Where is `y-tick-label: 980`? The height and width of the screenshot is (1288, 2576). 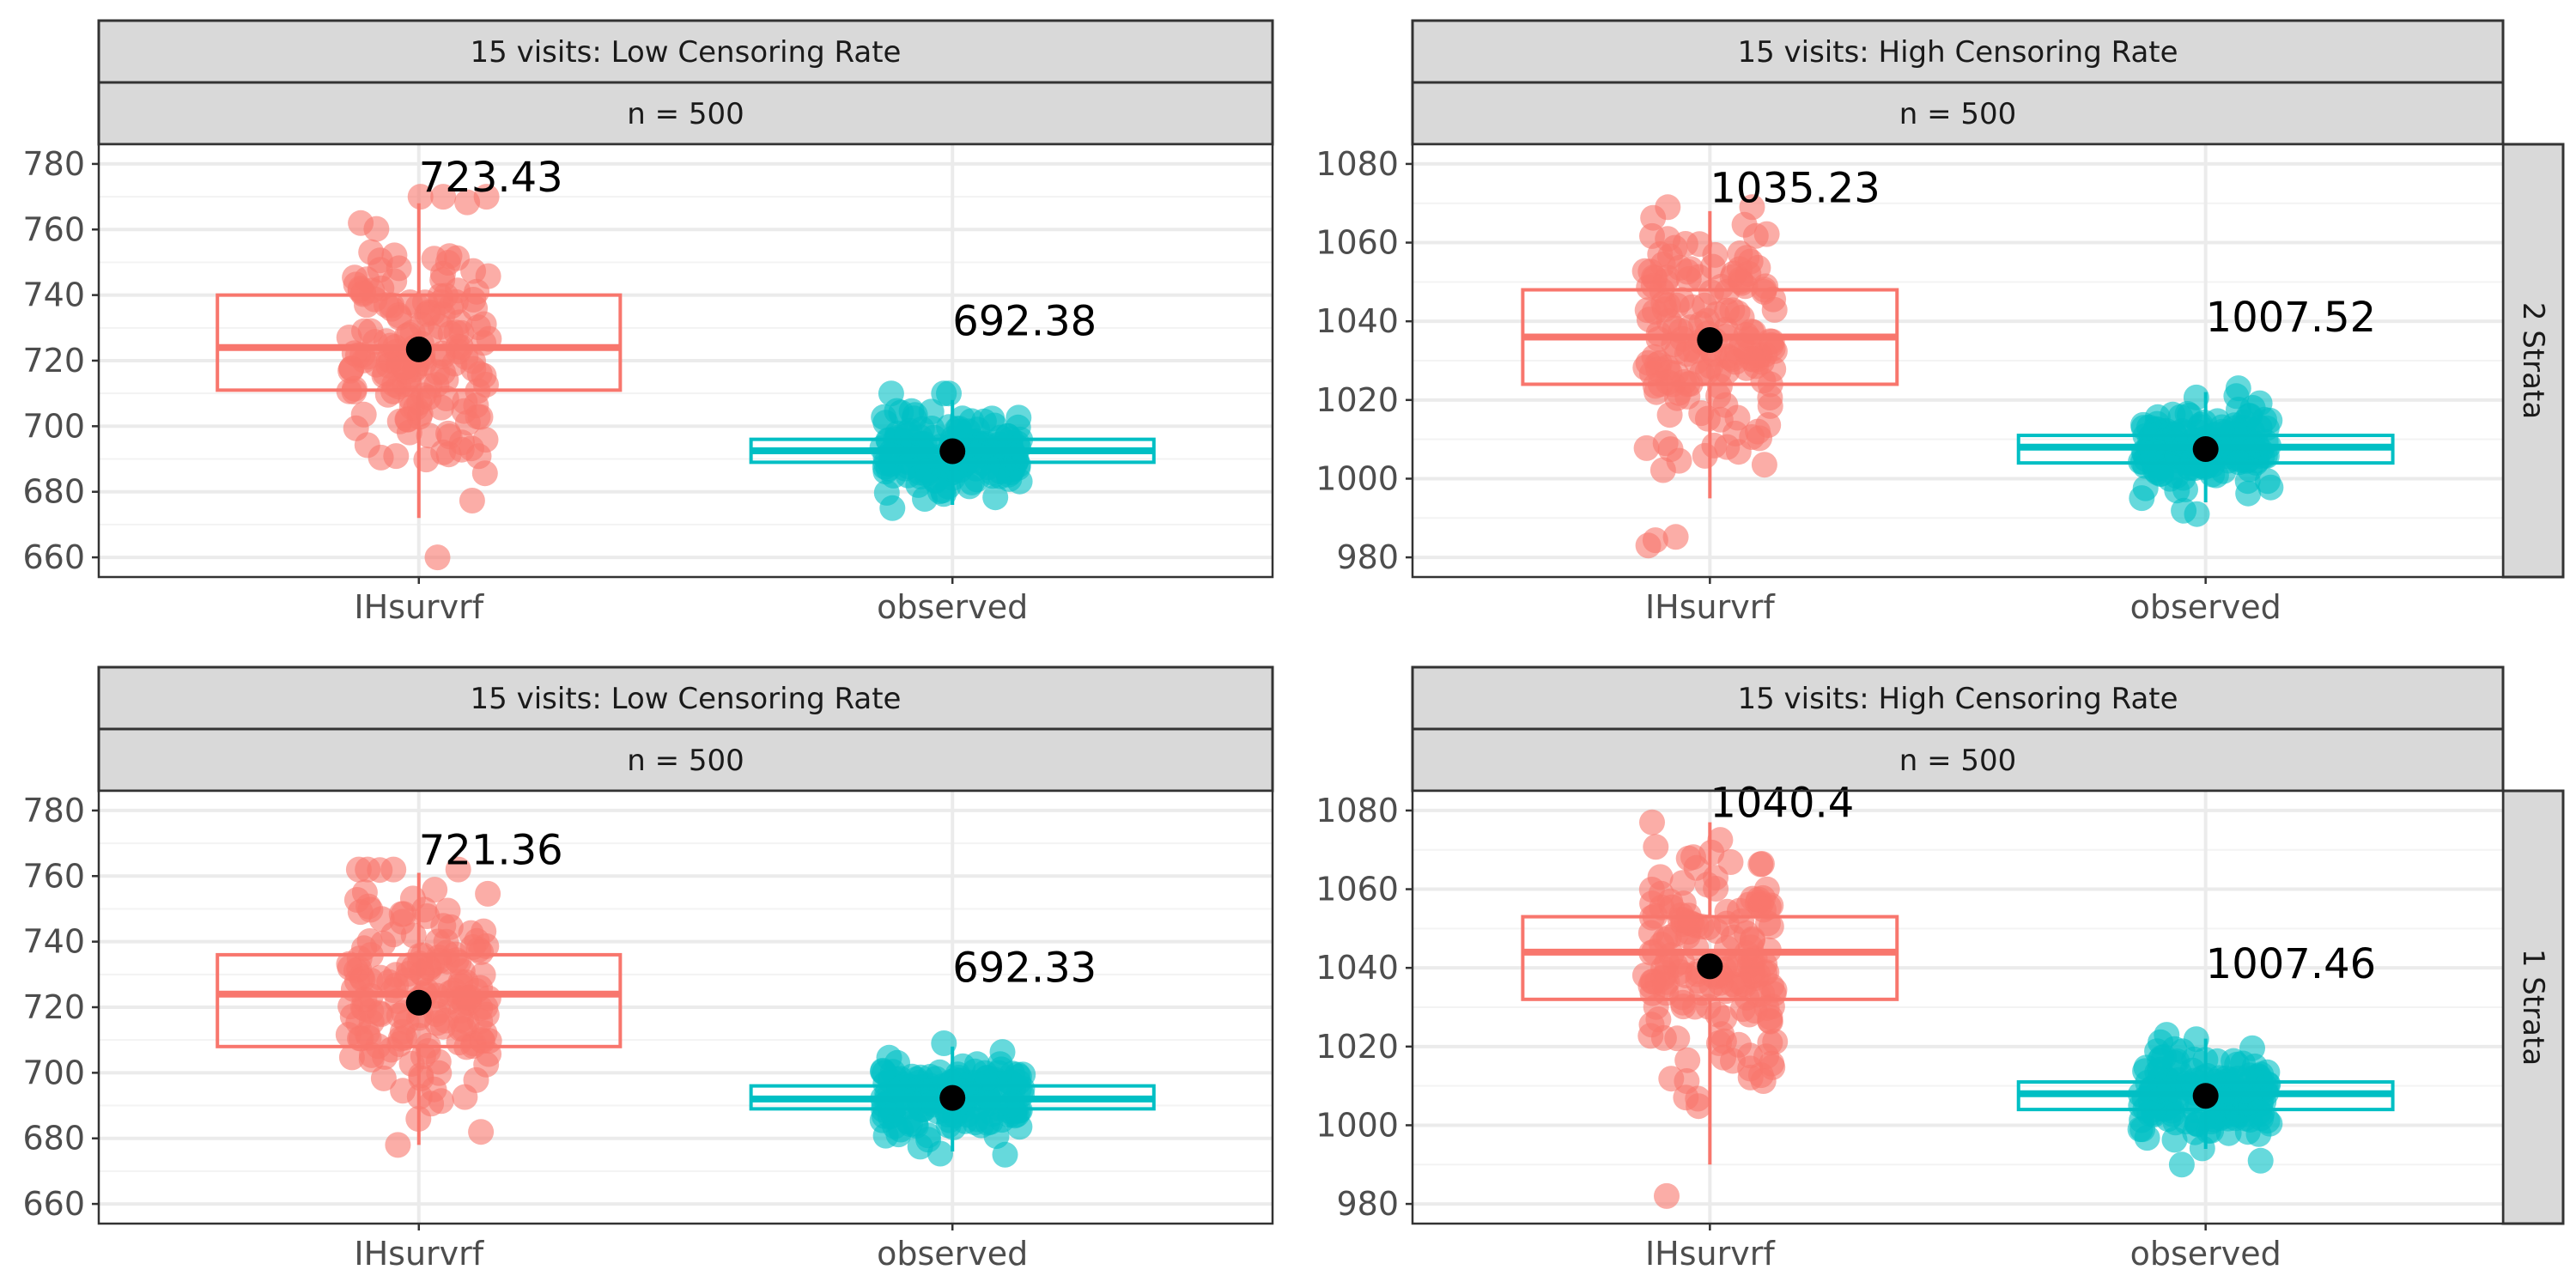 y-tick-label: 980 is located at coordinates (1367, 1204).